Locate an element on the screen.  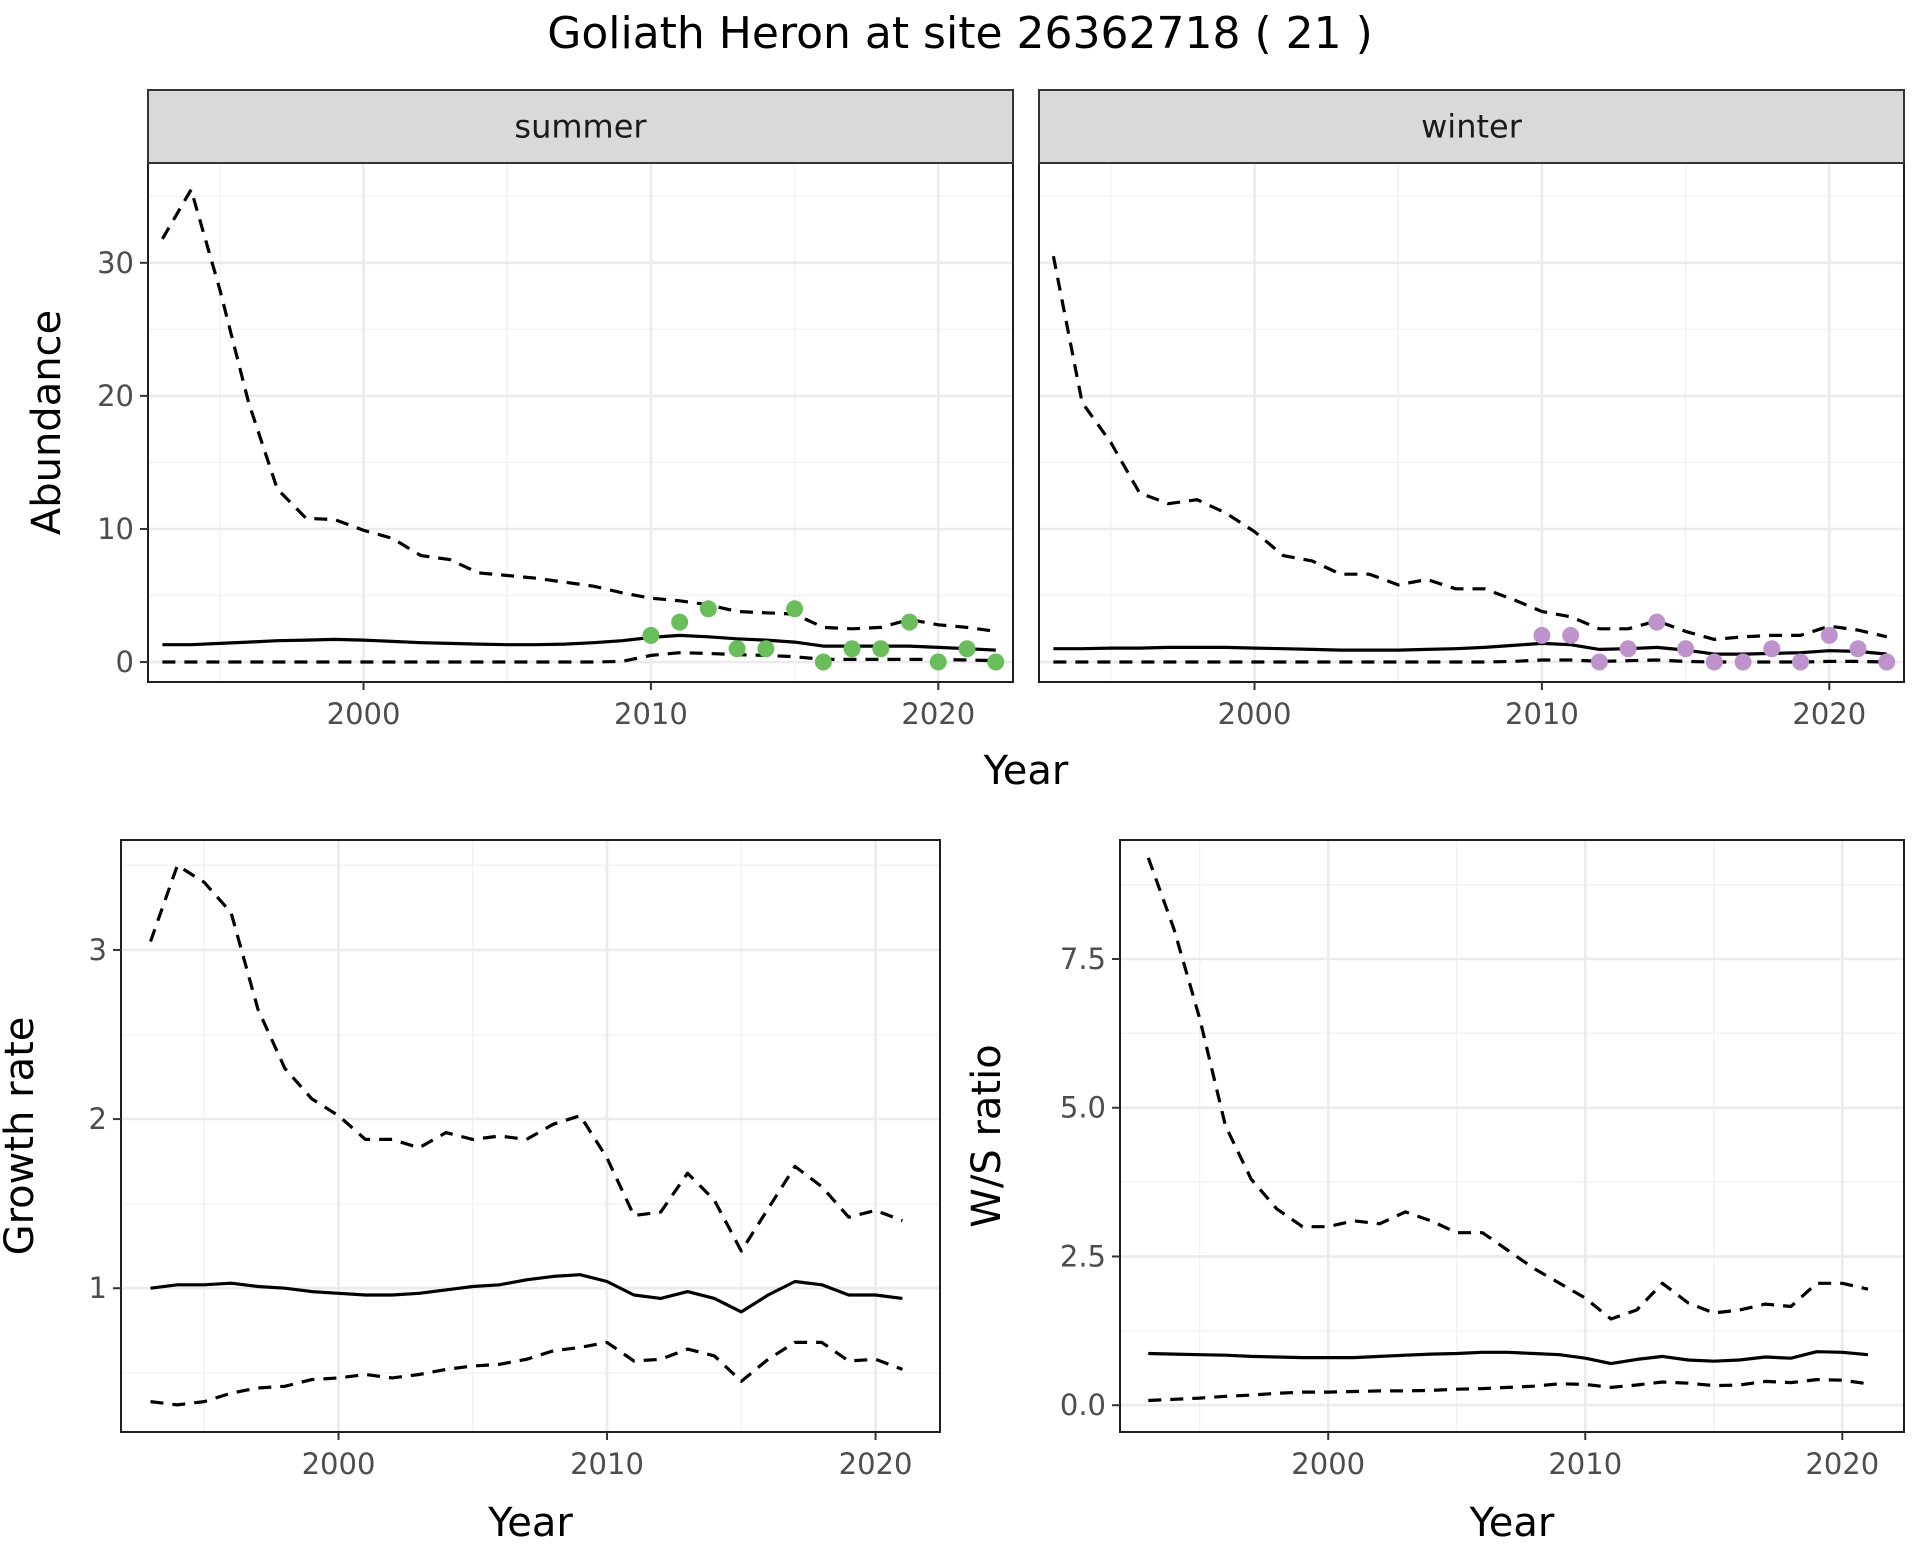
abundance-winter-upper-bound-line is located at coordinates (1469, 448).